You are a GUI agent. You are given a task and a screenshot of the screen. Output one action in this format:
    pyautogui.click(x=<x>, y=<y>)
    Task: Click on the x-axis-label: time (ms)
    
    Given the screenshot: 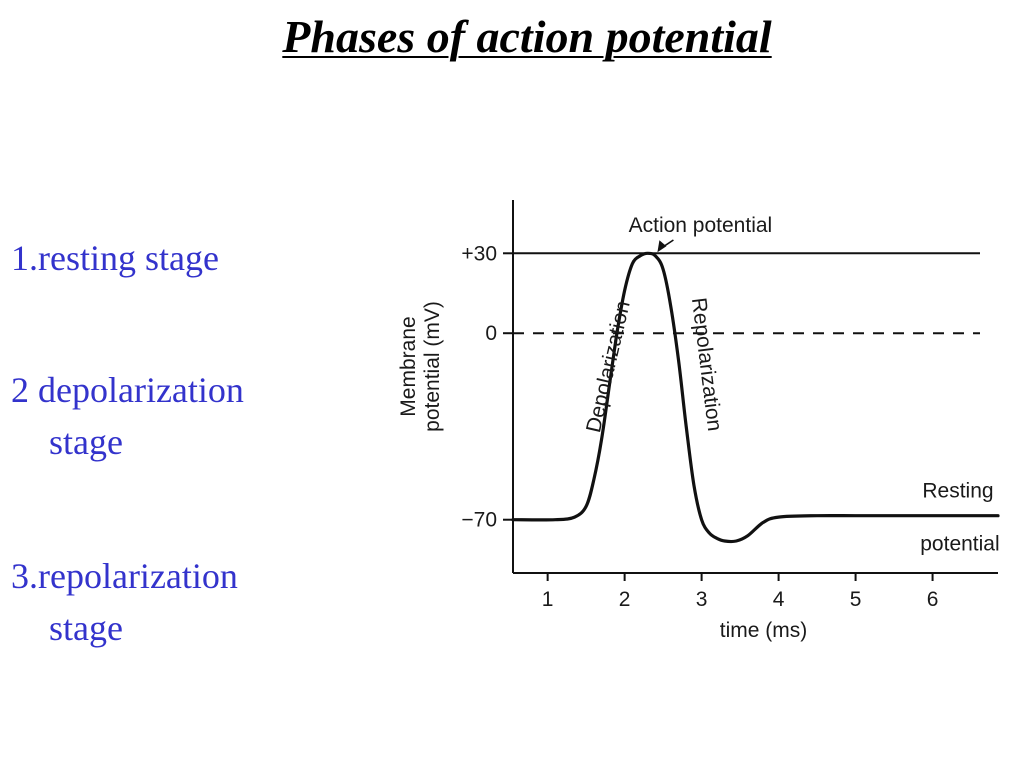 What is the action you would take?
    pyautogui.click(x=764, y=630)
    